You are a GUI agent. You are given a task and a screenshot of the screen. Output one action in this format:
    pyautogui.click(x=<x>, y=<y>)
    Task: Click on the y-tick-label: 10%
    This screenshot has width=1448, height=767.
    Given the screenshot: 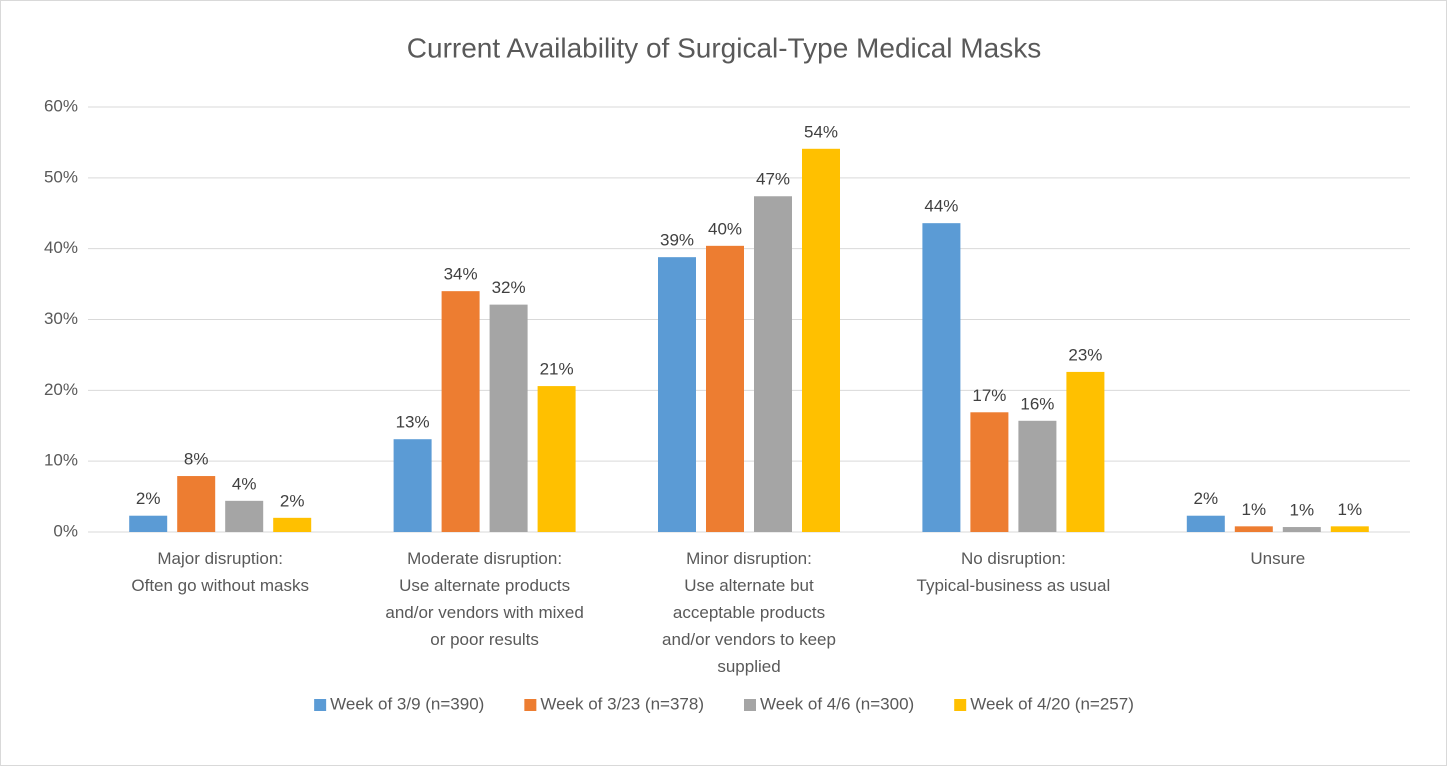 What is the action you would take?
    pyautogui.click(x=61, y=460)
    